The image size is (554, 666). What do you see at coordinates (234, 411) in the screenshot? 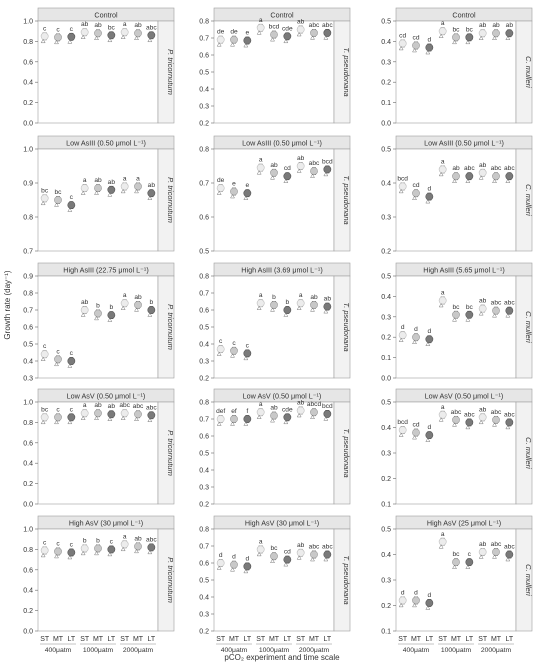
I see `significance-letter: ef` at bounding box center [234, 411].